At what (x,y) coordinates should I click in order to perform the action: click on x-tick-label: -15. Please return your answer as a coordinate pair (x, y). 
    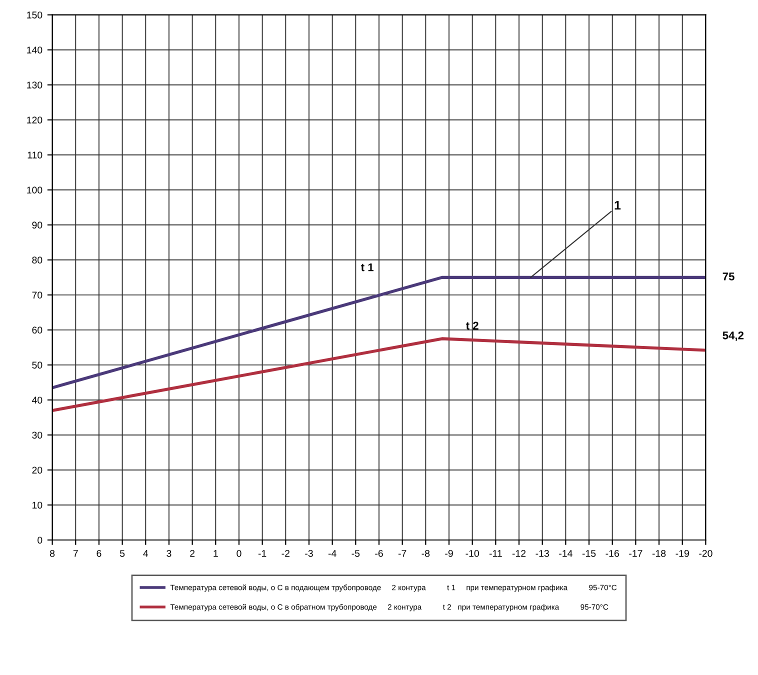
    Looking at the image, I should click on (589, 553).